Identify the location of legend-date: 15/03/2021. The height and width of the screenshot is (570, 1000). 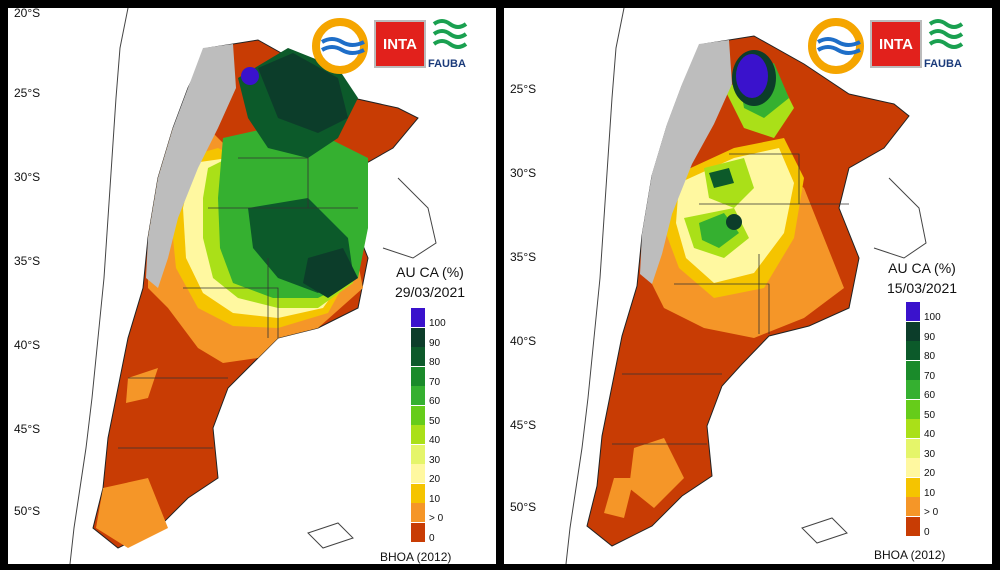
(922, 288).